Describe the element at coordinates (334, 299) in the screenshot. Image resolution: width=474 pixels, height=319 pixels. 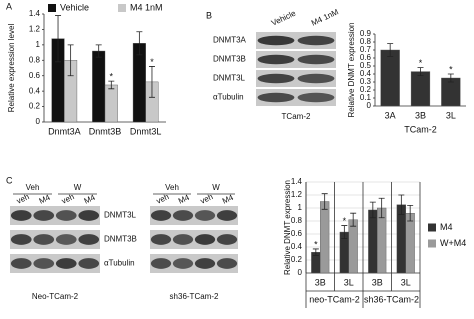
I see `group-label: neo-TCam-2` at that location.